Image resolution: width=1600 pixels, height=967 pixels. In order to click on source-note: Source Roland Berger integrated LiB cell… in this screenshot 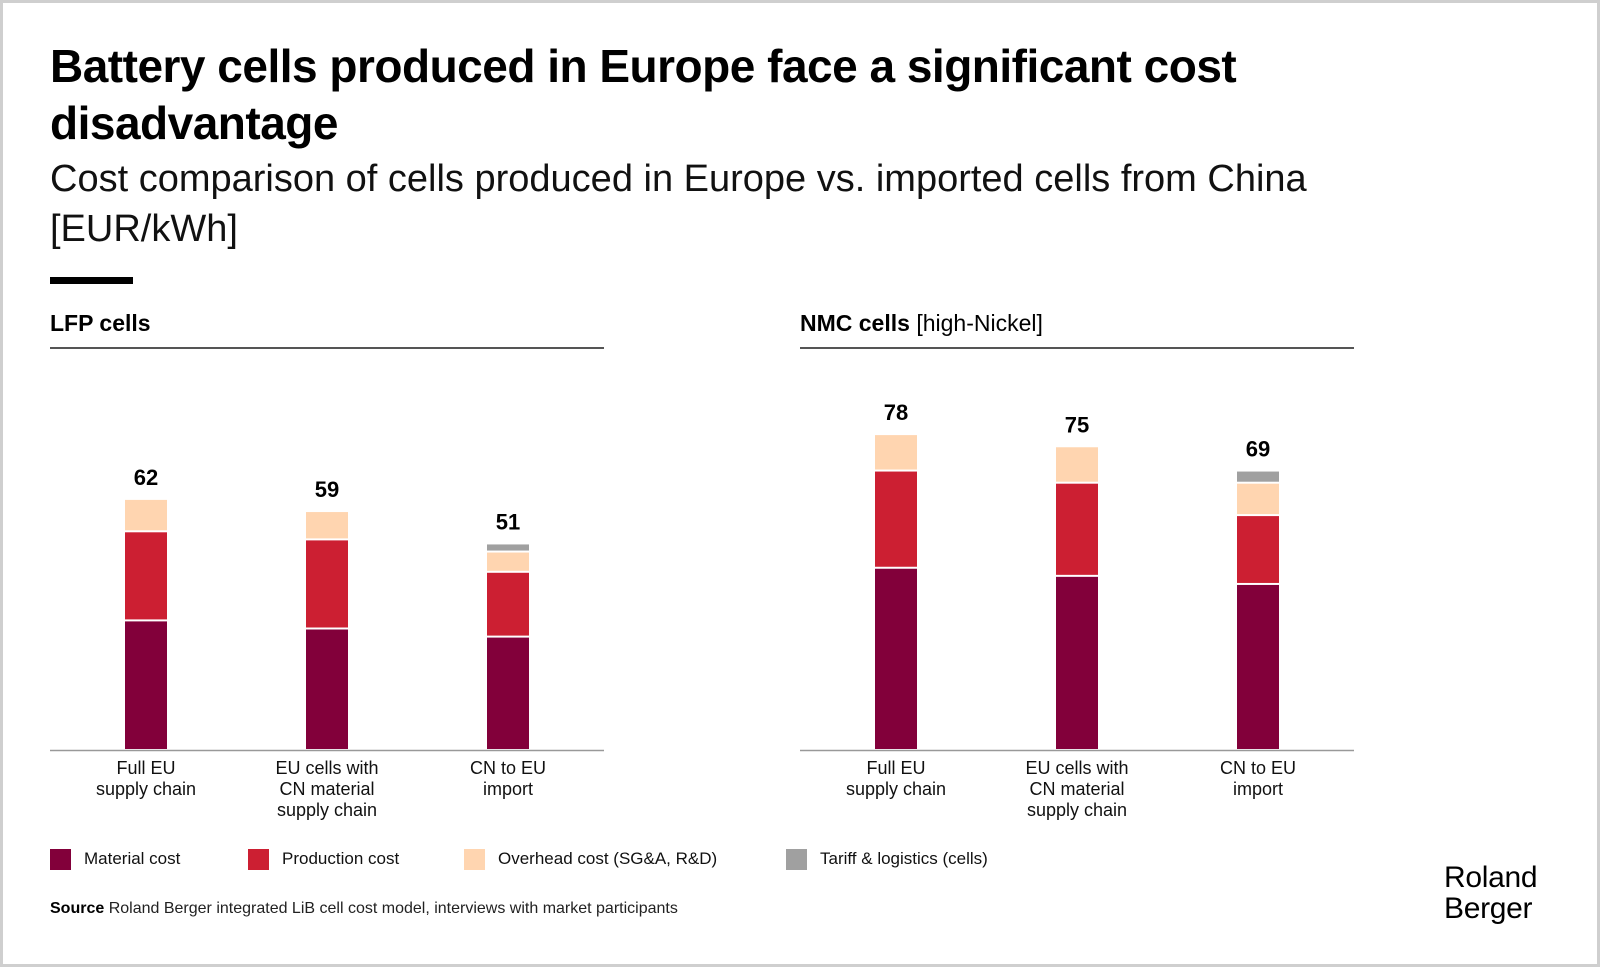, I will do `click(364, 909)`.